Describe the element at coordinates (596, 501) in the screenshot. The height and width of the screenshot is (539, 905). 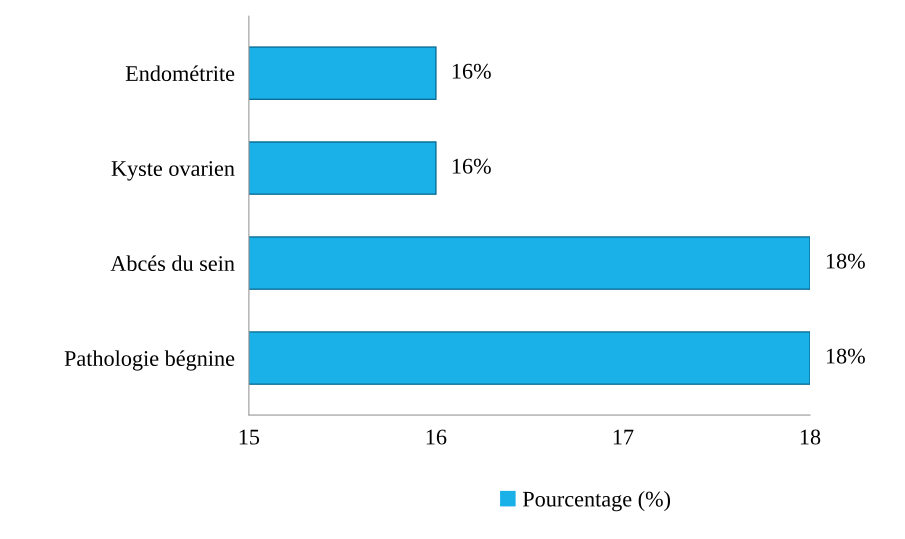
I see `legend-label: Pourcentage (%)` at that location.